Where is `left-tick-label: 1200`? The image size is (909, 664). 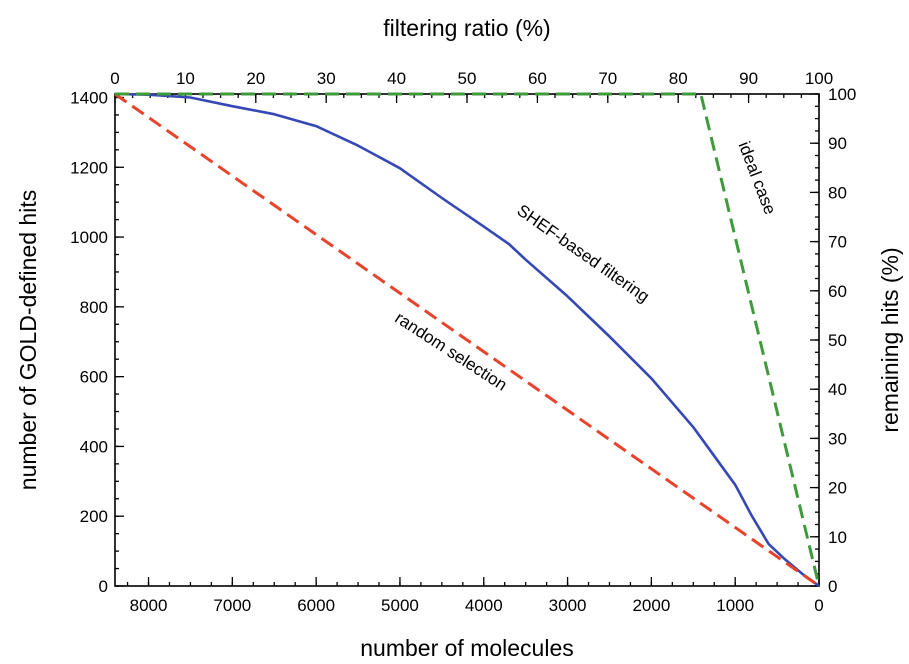
left-tick-label: 1200 is located at coordinates (89, 167).